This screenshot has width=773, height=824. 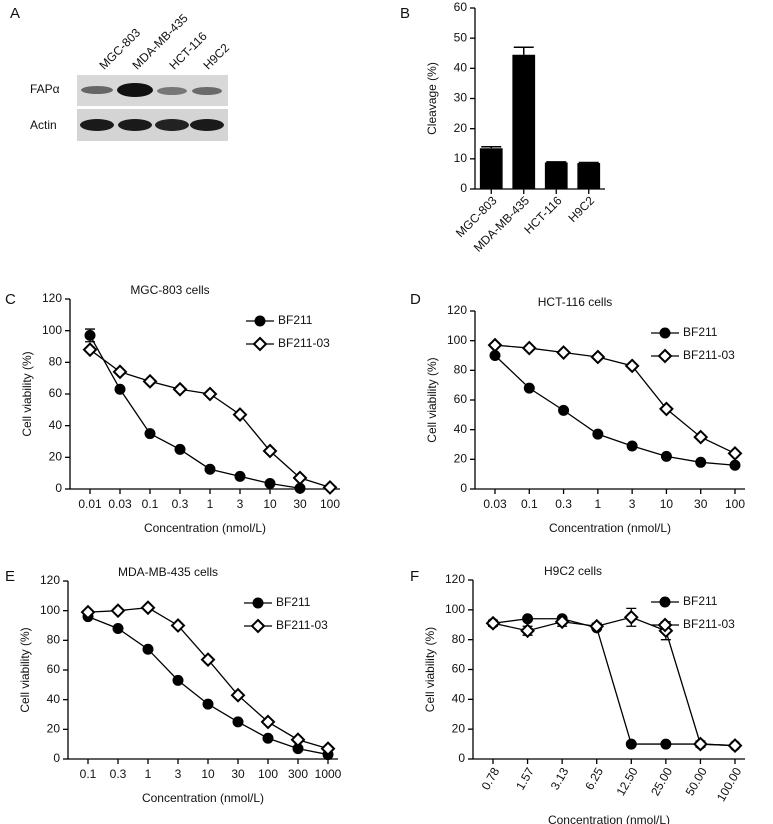 I want to click on x-tick-label: 1.57, so click(x=525, y=779).